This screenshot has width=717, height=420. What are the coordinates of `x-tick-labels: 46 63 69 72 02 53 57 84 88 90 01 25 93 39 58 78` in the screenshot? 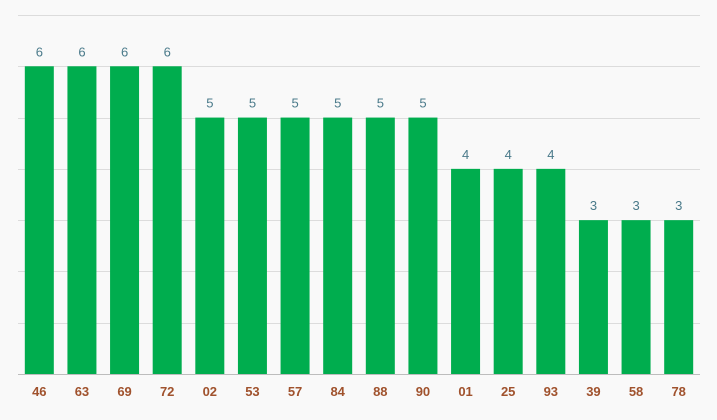 It's located at (359, 391).